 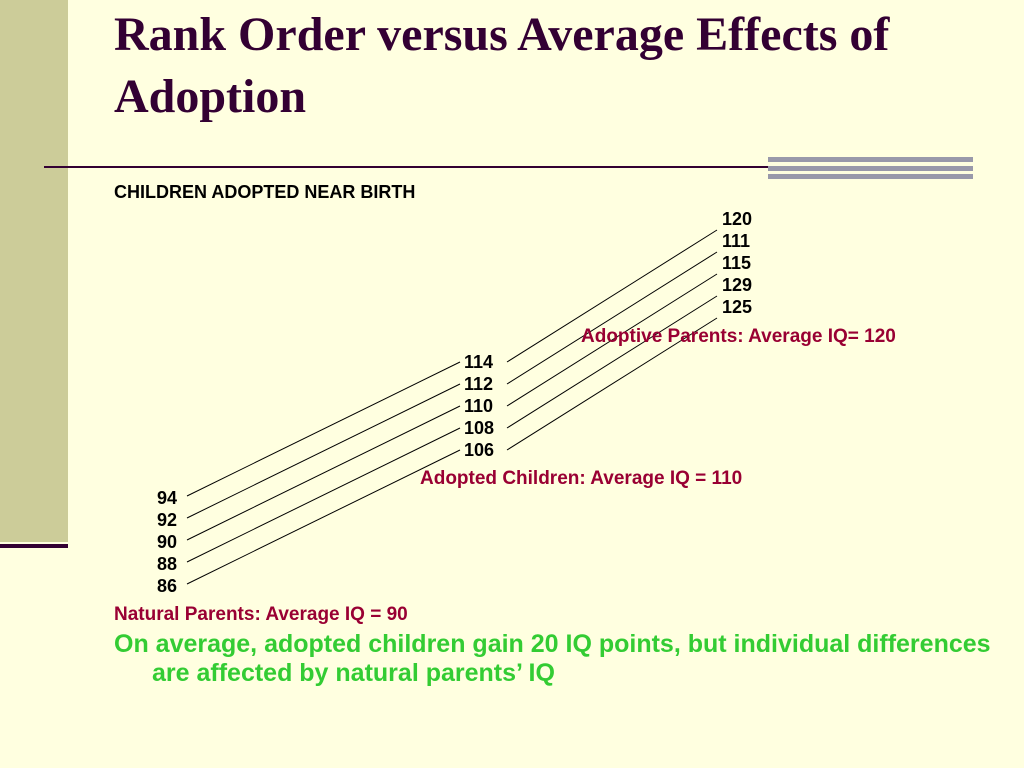 What do you see at coordinates (167, 564) in the screenshot?
I see `natural-parent-iq-4: 88` at bounding box center [167, 564].